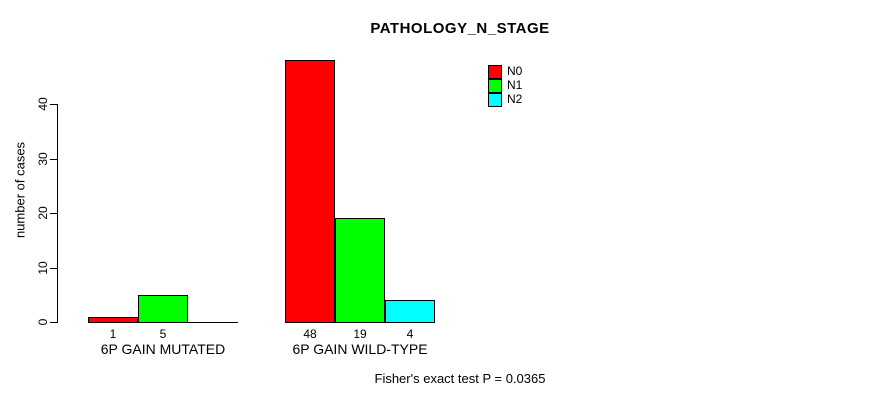  Describe the element at coordinates (360, 349) in the screenshot. I see `category-label: 6P GAIN WILD-TYPE` at that location.